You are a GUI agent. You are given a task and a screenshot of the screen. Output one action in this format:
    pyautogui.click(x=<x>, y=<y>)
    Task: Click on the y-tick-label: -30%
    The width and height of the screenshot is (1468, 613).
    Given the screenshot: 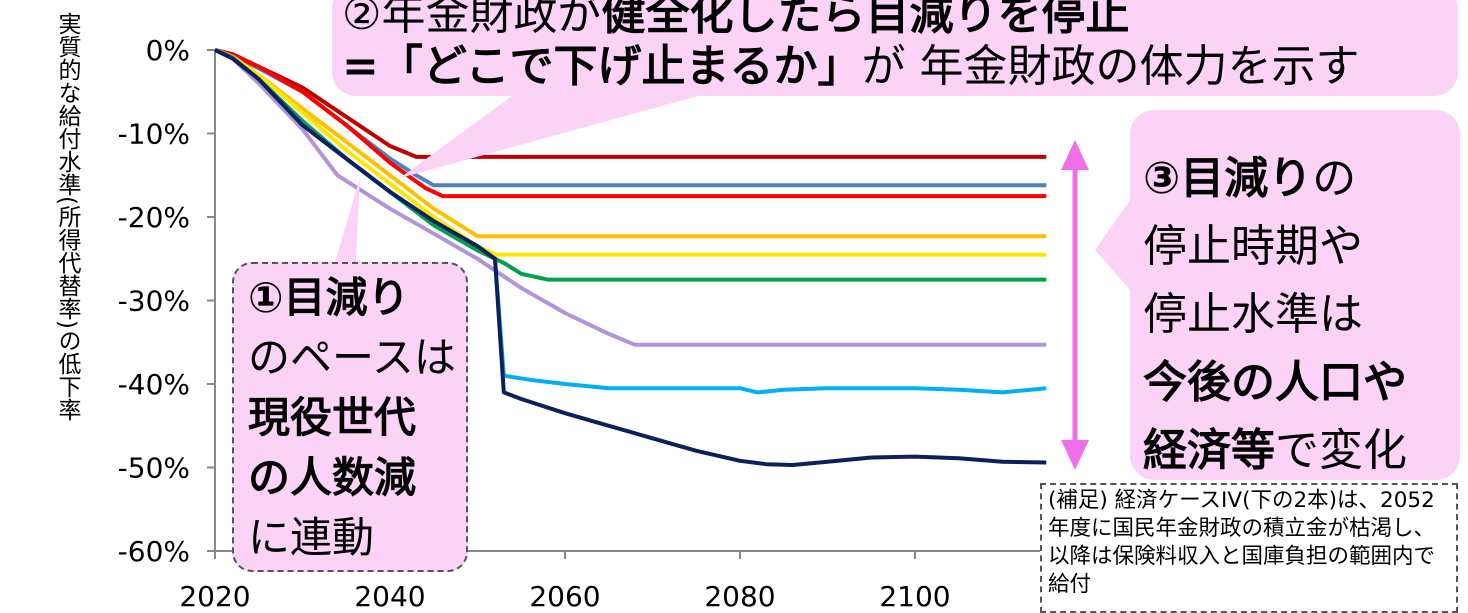 What is the action you would take?
    pyautogui.click(x=154, y=301)
    